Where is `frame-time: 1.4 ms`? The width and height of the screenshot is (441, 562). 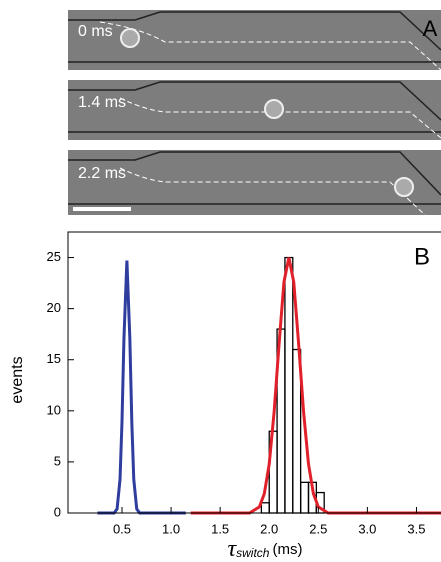
frame-time: 1.4 ms is located at coordinates (102, 102).